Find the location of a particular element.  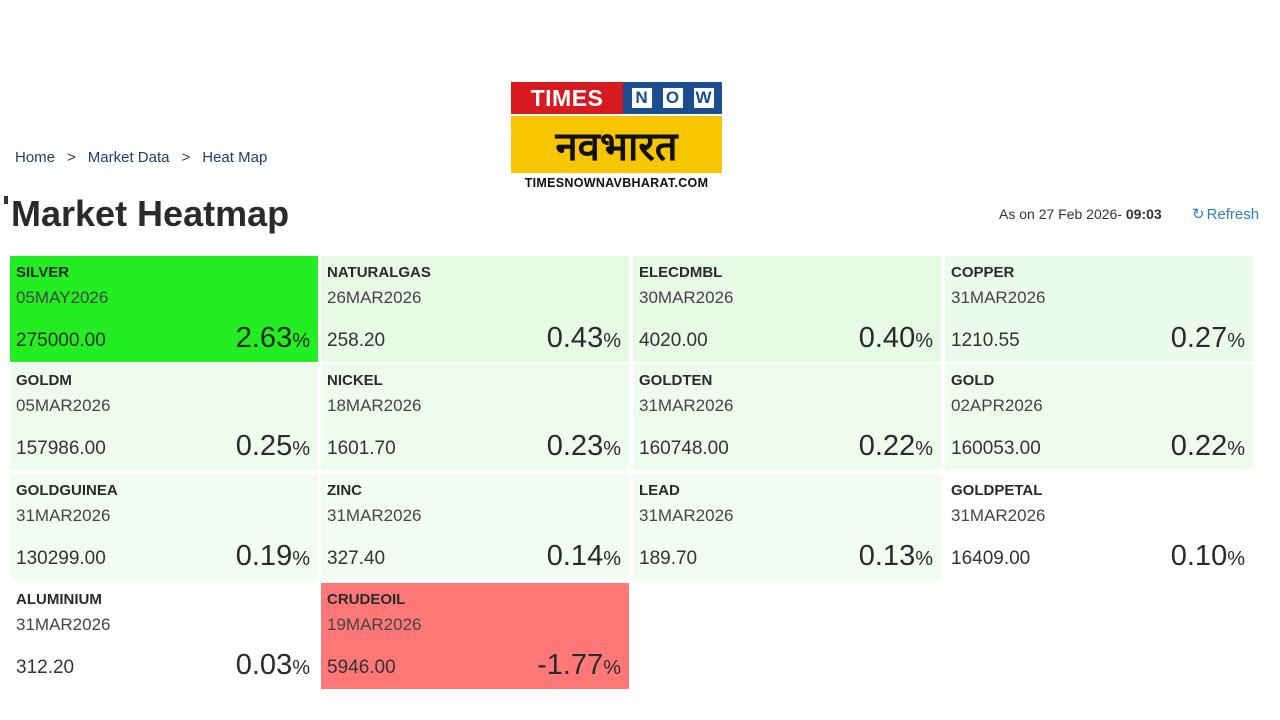

tile-change-percent: 0.23% is located at coordinates (583, 446).